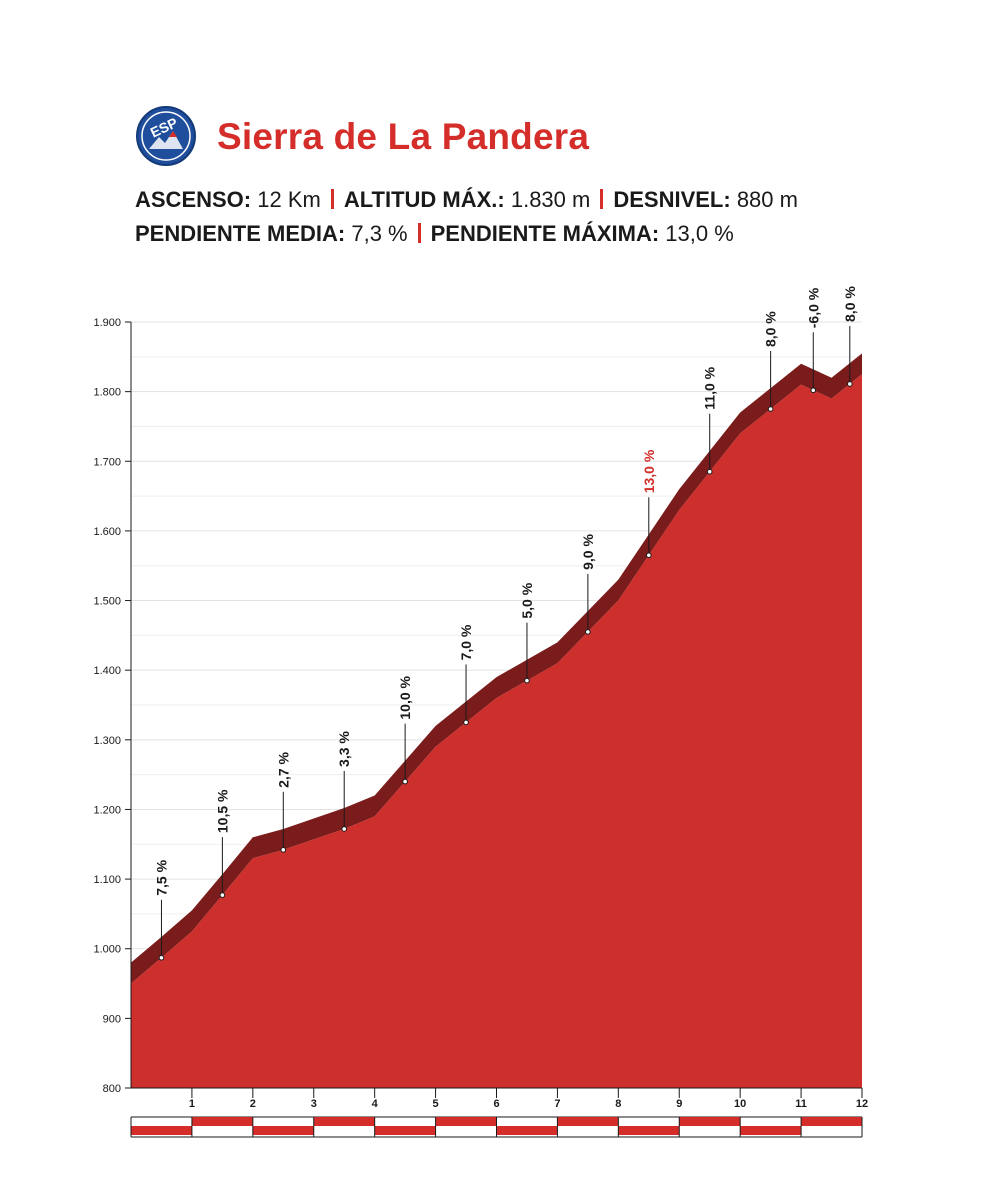 The width and height of the screenshot is (1000, 1196). What do you see at coordinates (107, 671) in the screenshot?
I see `y-tick-label: 1.400` at bounding box center [107, 671].